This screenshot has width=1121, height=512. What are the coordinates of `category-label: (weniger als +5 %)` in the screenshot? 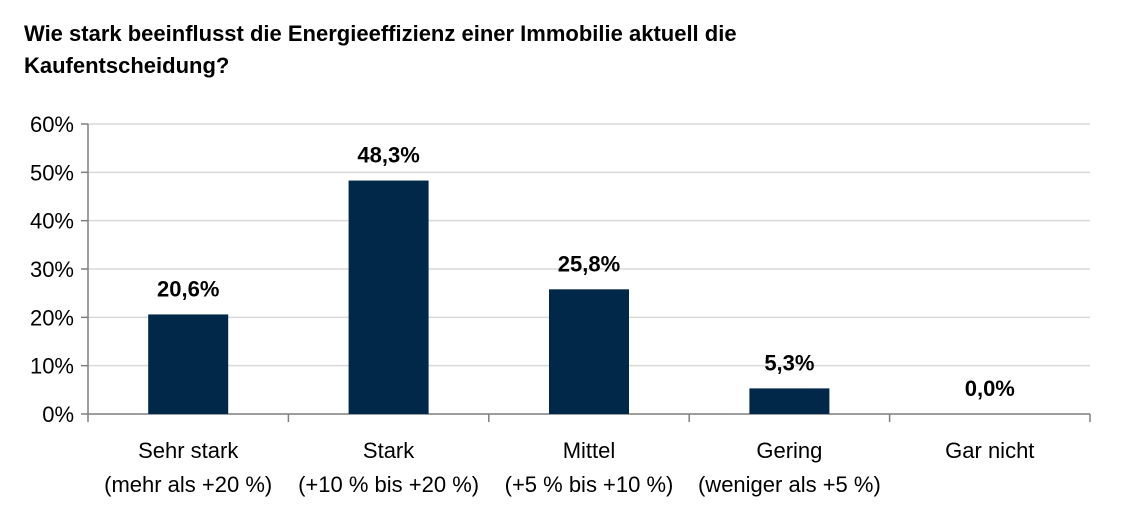 It's located at (789, 484).